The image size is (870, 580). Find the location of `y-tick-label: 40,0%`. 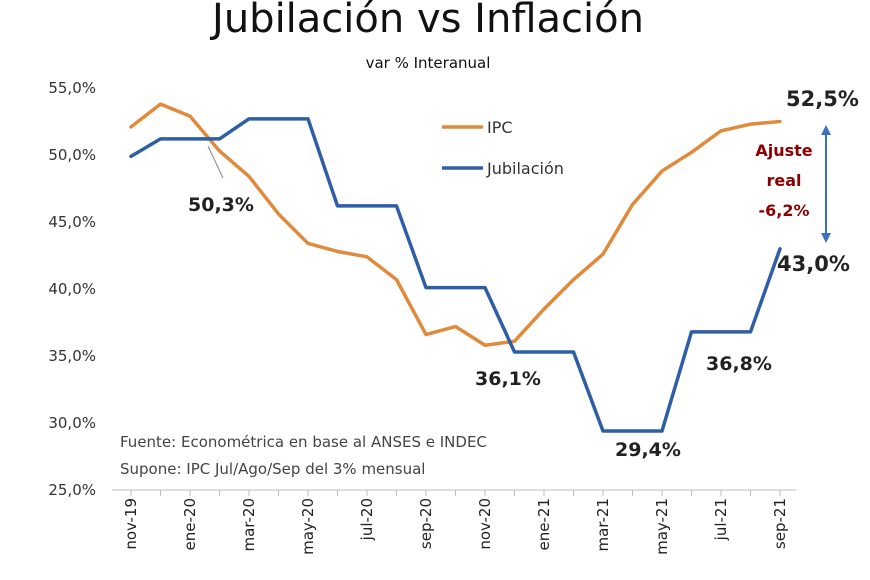

y-tick-label: 40,0% is located at coordinates (72, 289).